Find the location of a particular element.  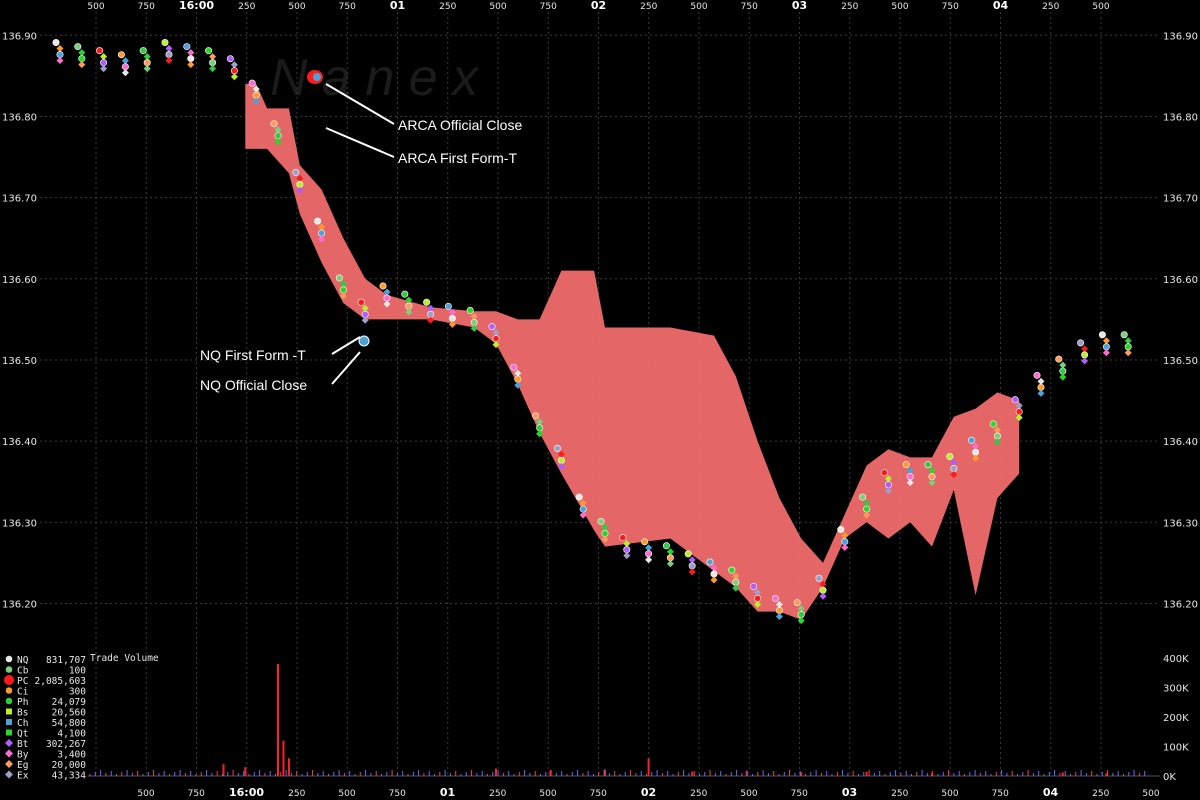

volume-panel: 400K 300K 200K 100K 0K Trade Volume is located at coordinates (638, 718).